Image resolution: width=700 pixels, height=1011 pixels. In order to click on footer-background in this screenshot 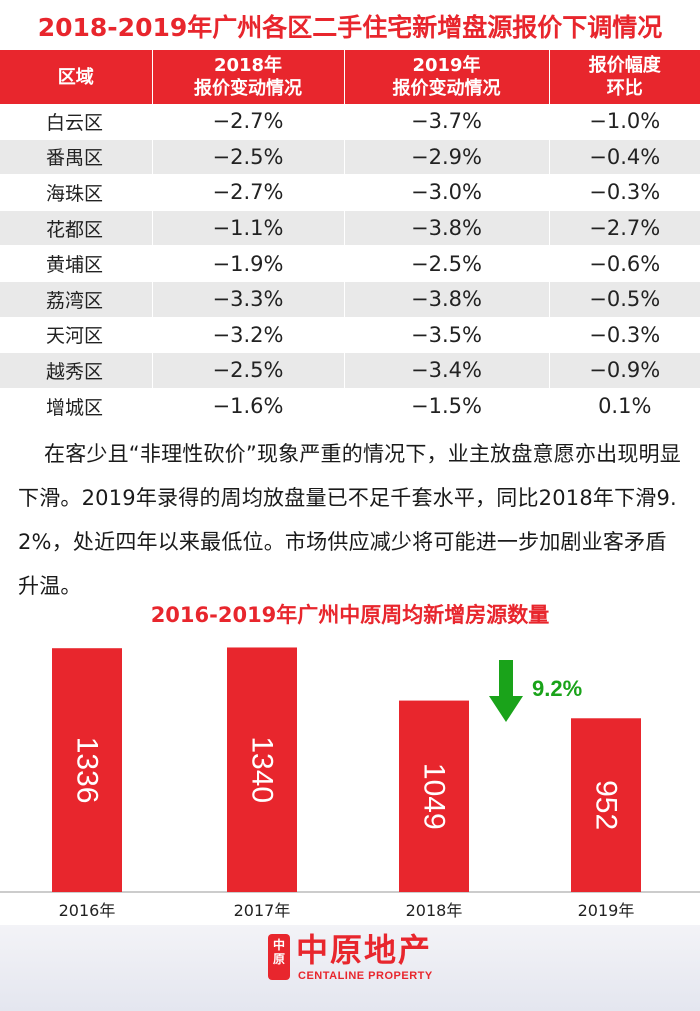, I will do `click(350, 968)`.